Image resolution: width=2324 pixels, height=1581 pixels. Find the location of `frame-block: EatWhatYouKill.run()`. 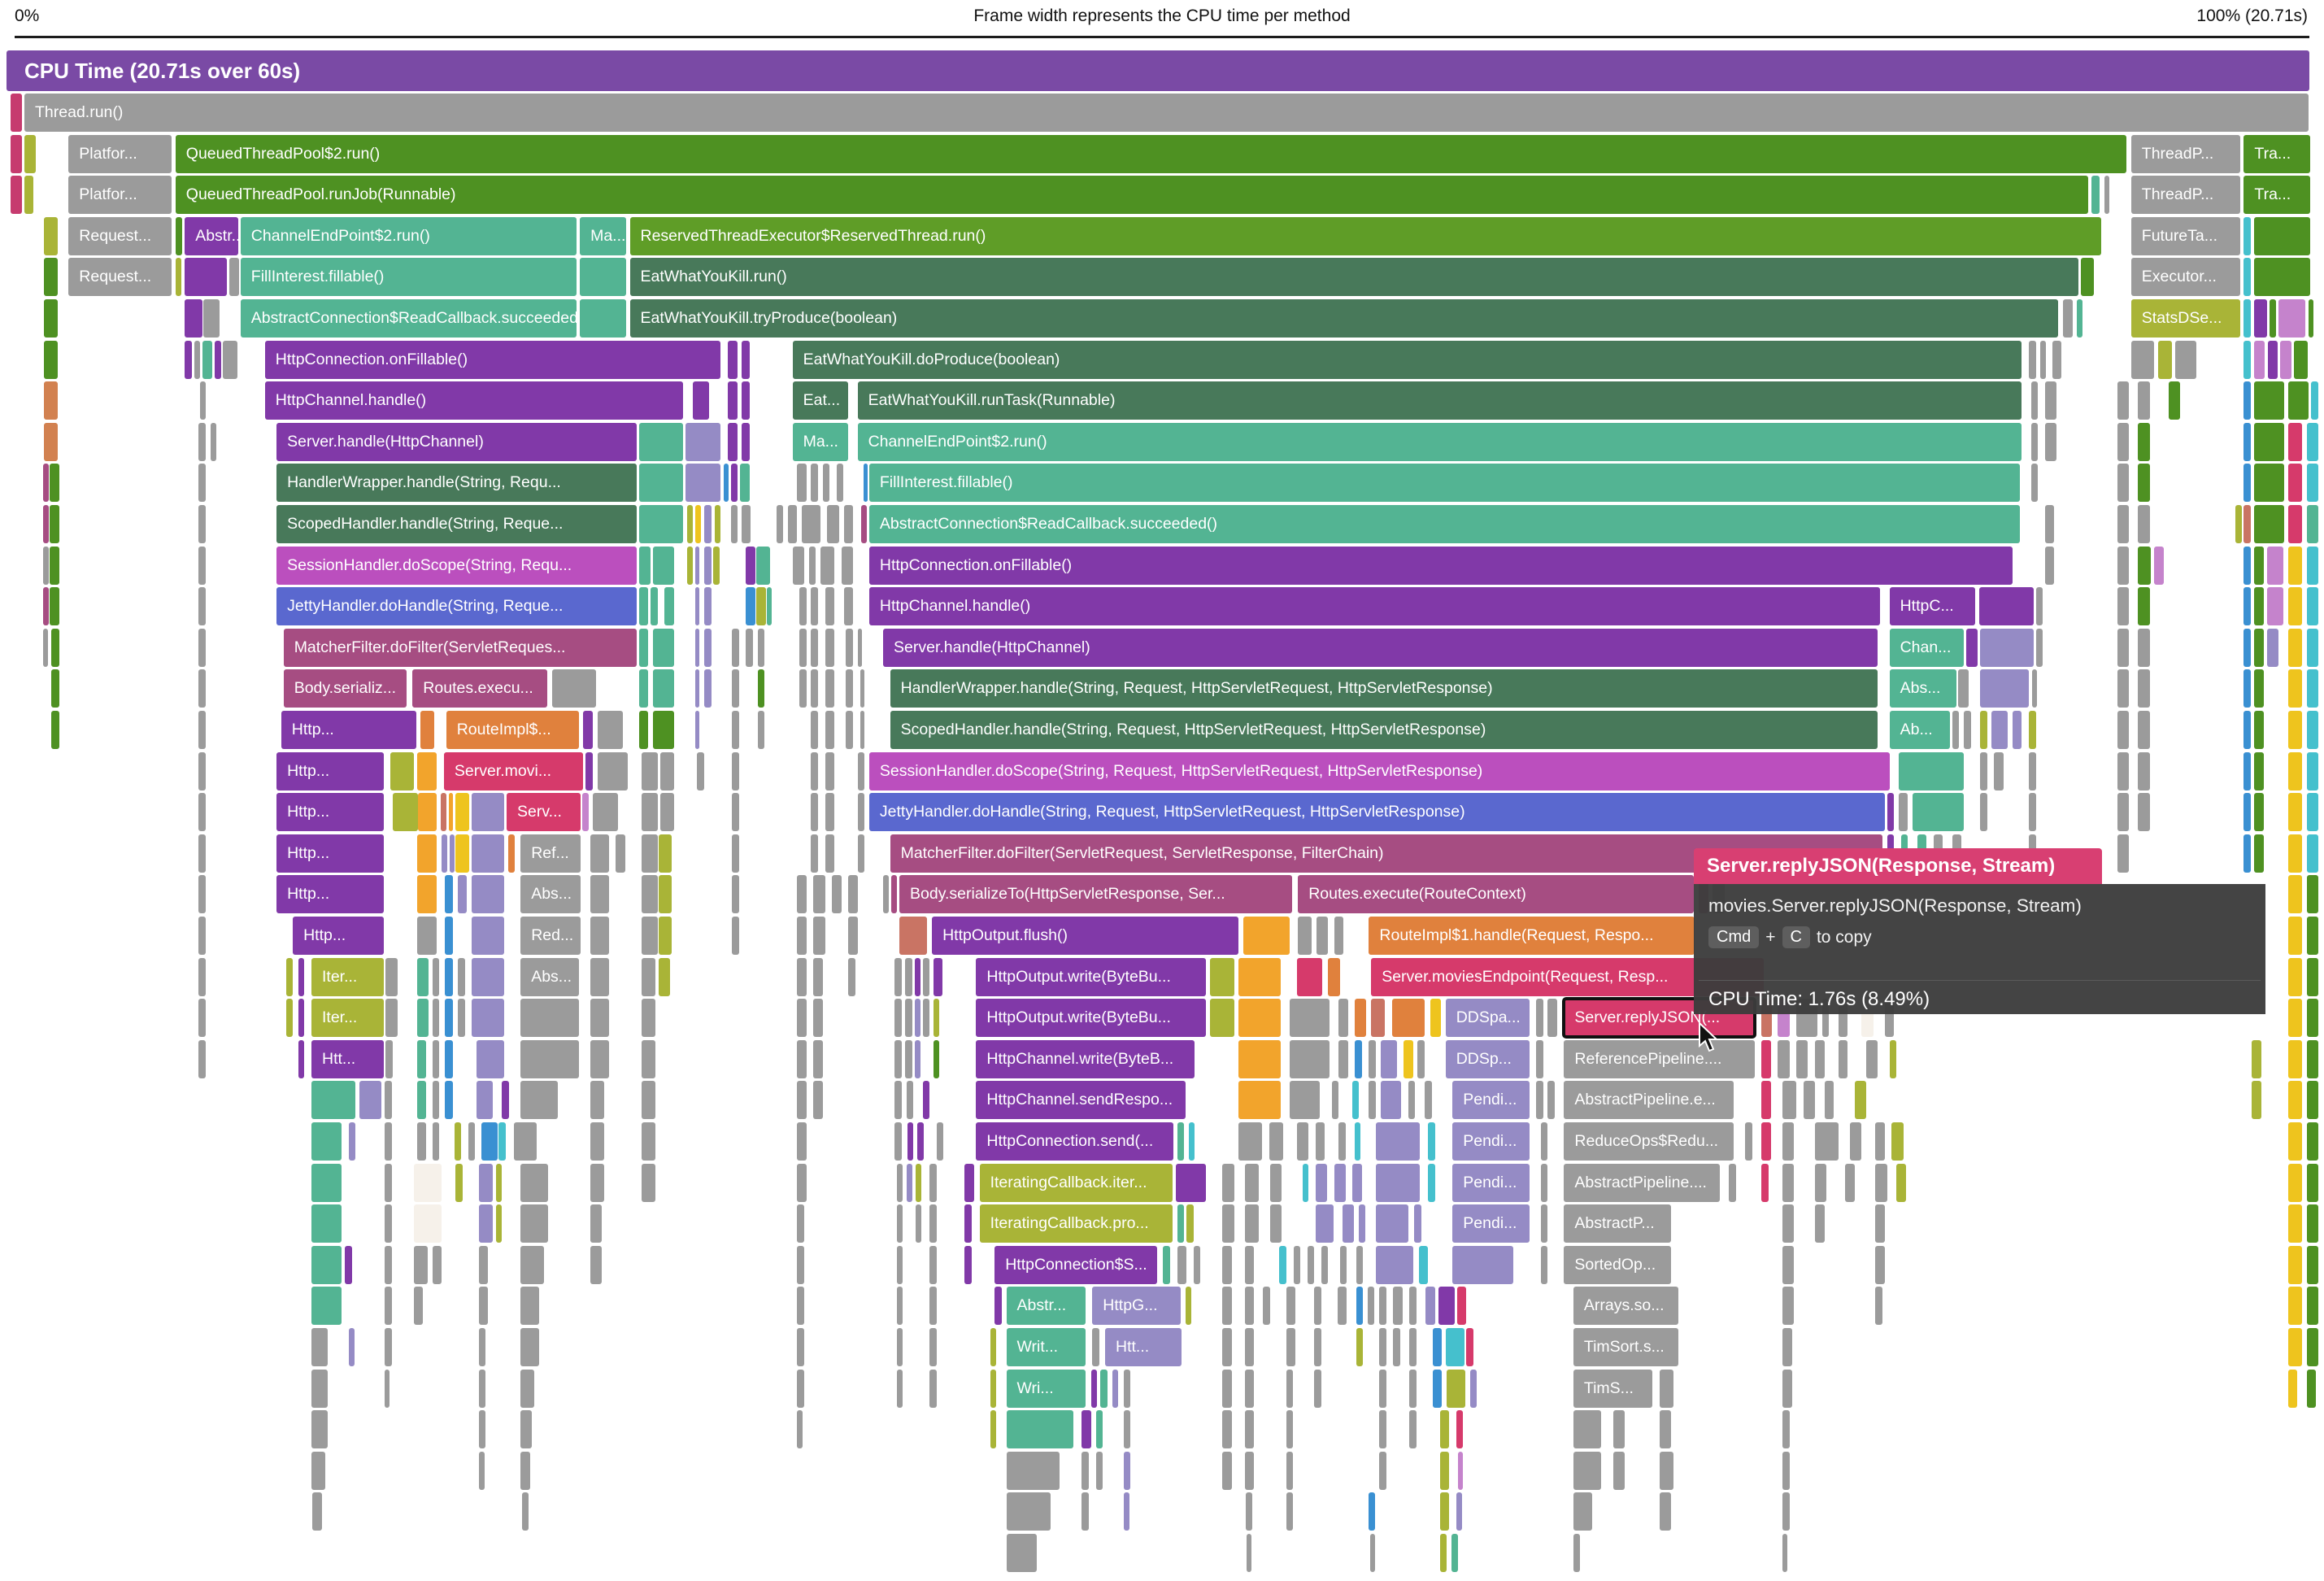

frame-block: EatWhatYouKill.run() is located at coordinates (1354, 277).